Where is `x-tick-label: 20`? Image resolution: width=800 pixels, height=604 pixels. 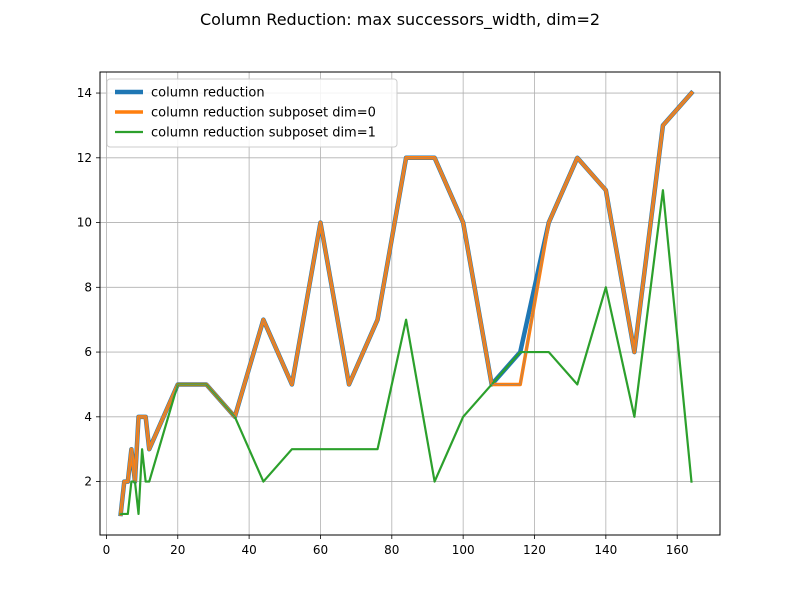 x-tick-label: 20 is located at coordinates (177, 550).